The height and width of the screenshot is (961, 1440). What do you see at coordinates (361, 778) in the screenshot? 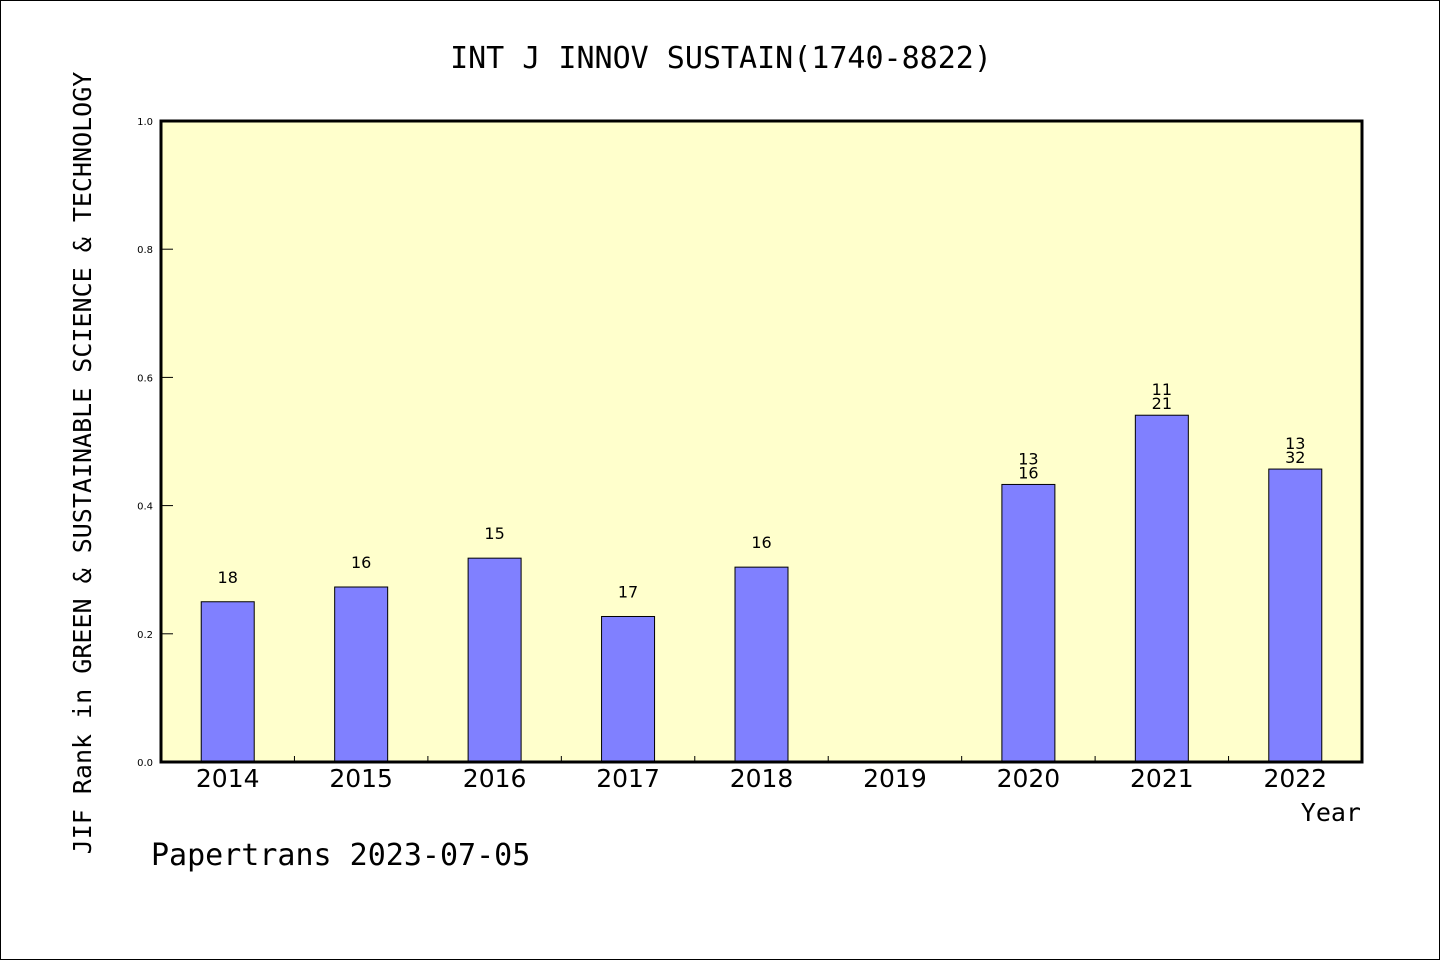
I see `x-tick-label-2015: 2015` at bounding box center [361, 778].